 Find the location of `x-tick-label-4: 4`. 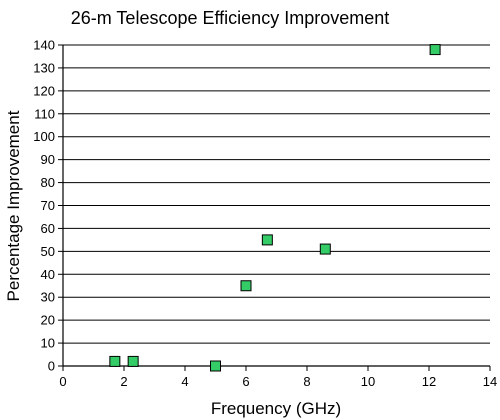

x-tick-label-4: 4 is located at coordinates (184, 381).